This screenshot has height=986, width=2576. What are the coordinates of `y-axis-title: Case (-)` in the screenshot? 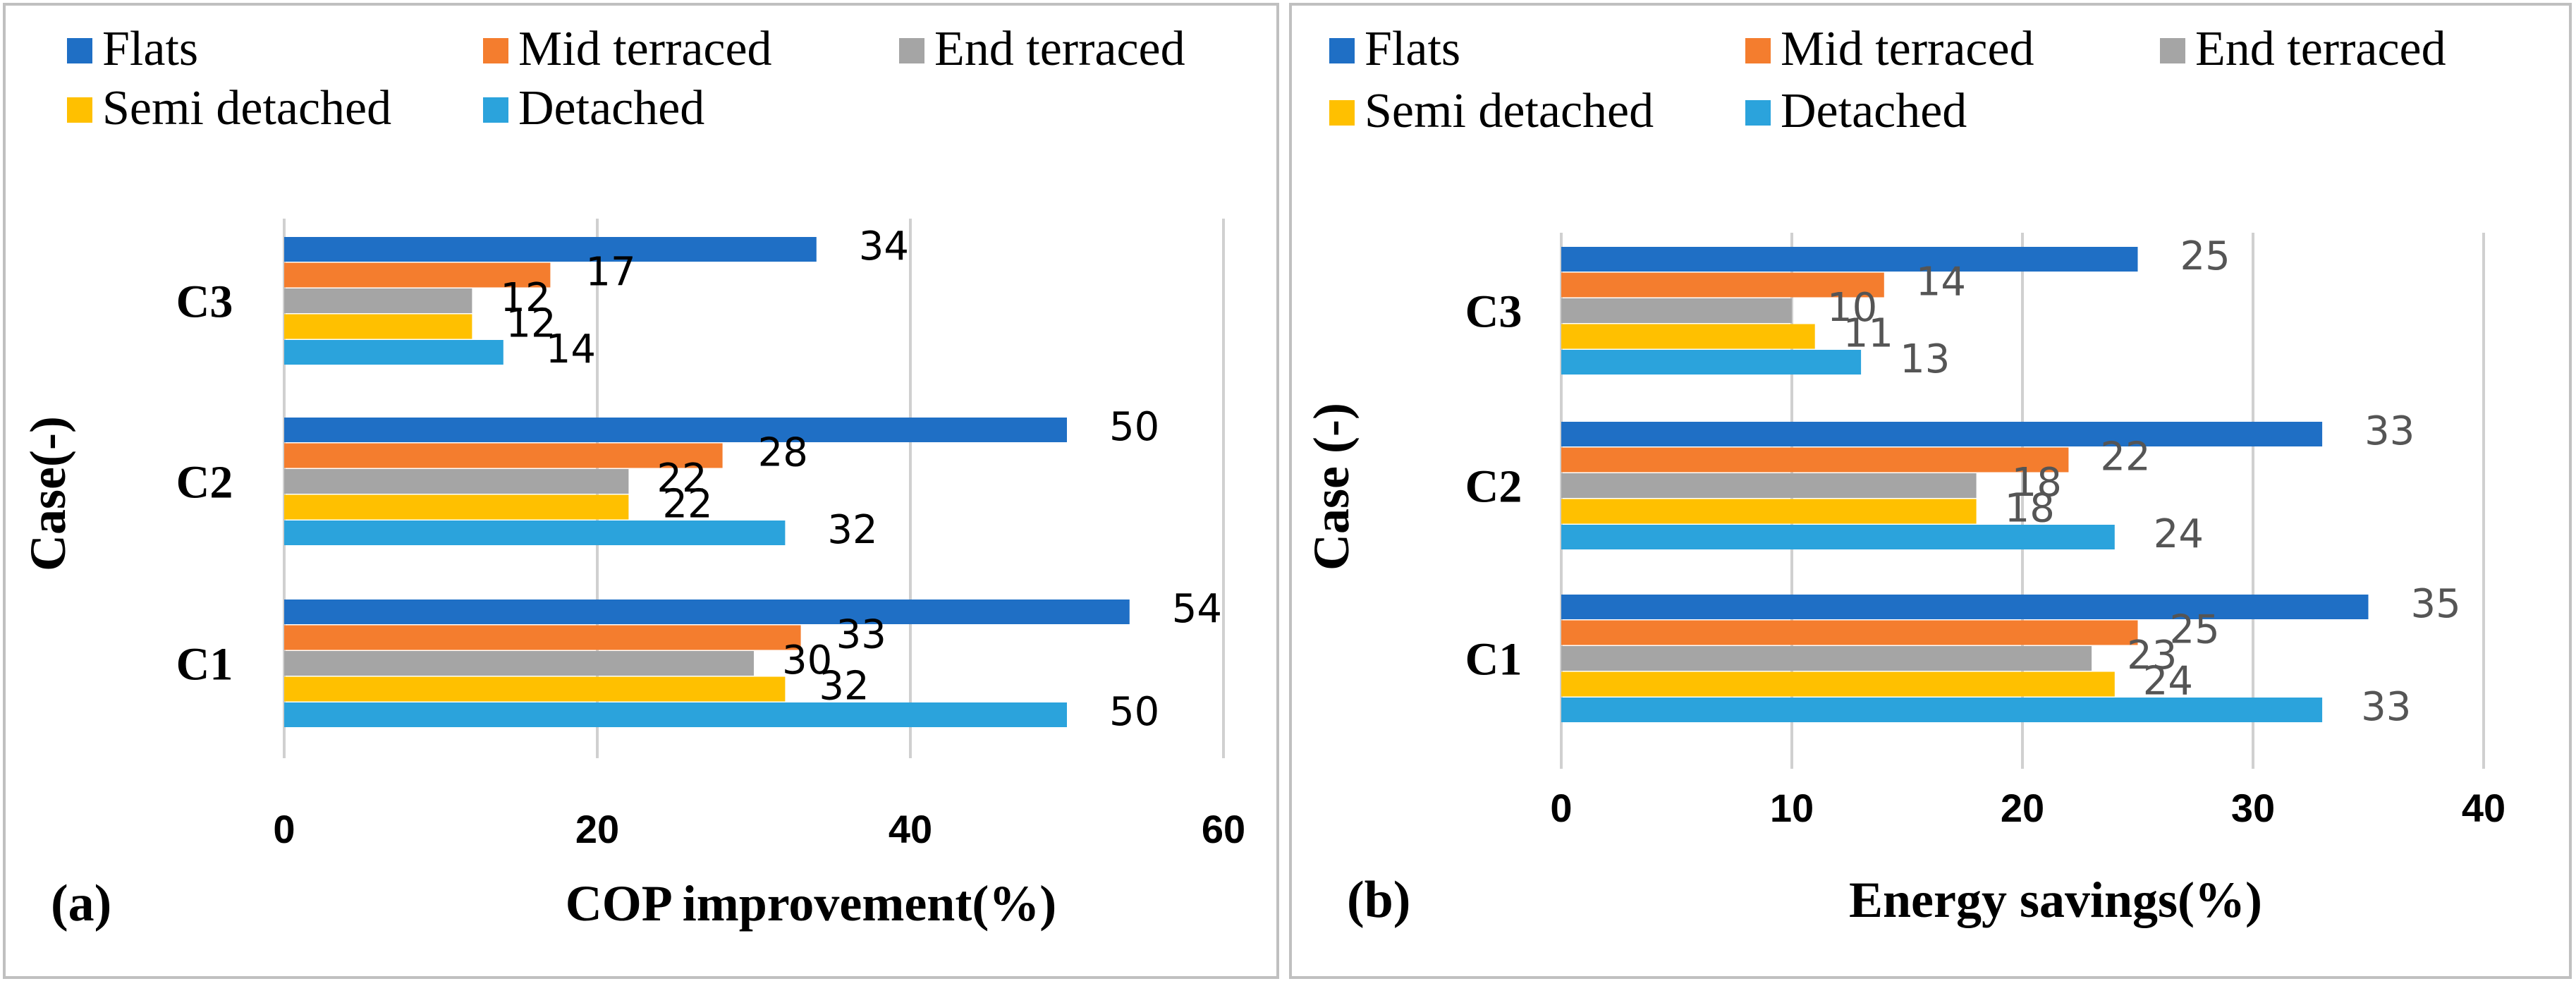 It's located at (1331, 487).